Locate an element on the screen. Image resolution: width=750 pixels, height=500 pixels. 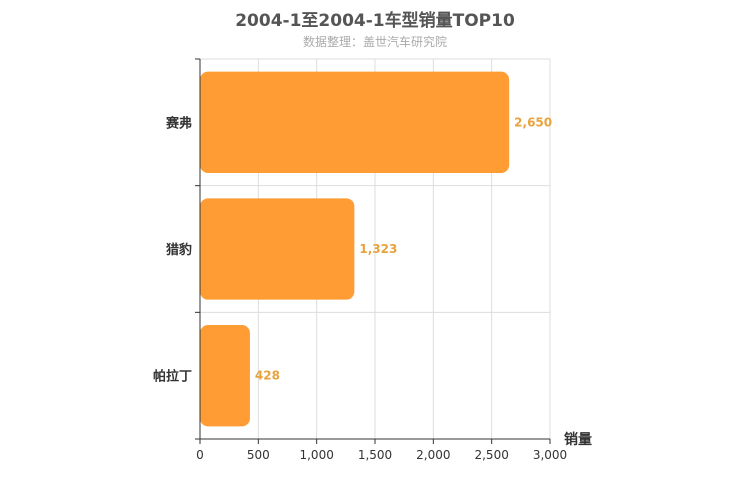
x-tick-label: 1,500 is located at coordinates (375, 455).